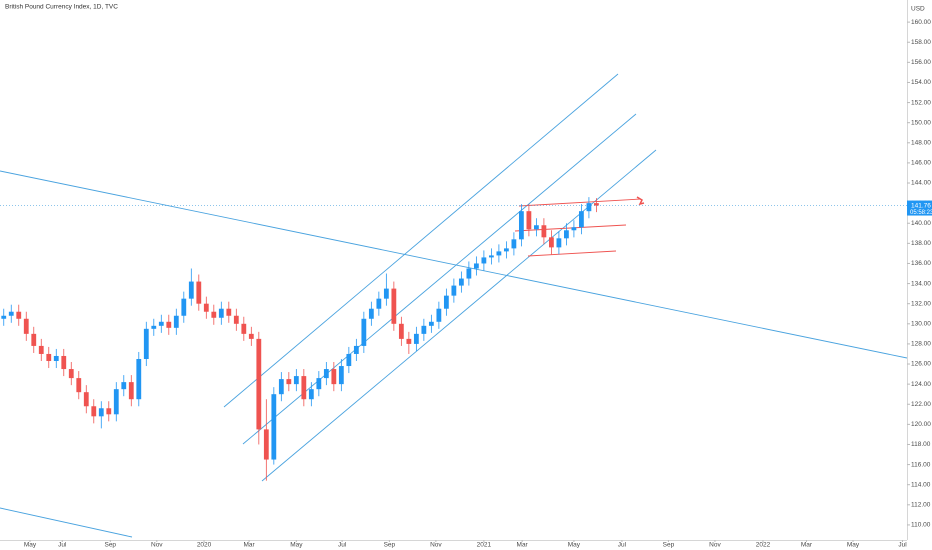  What do you see at coordinates (921, 213) in the screenshot?
I see `countdown-label: 05:58:23` at bounding box center [921, 213].